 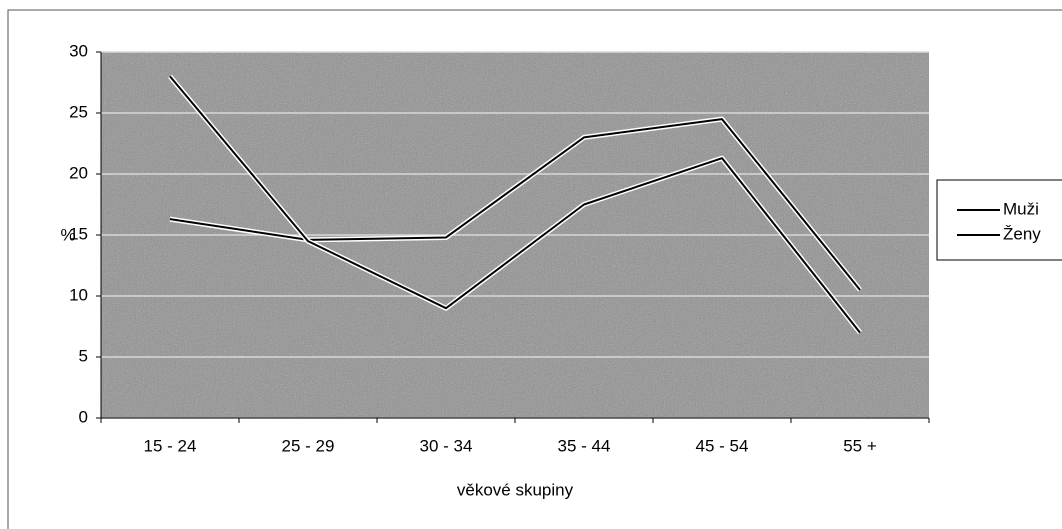 What do you see at coordinates (78, 50) in the screenshot?
I see `y-tick-label: 30` at bounding box center [78, 50].